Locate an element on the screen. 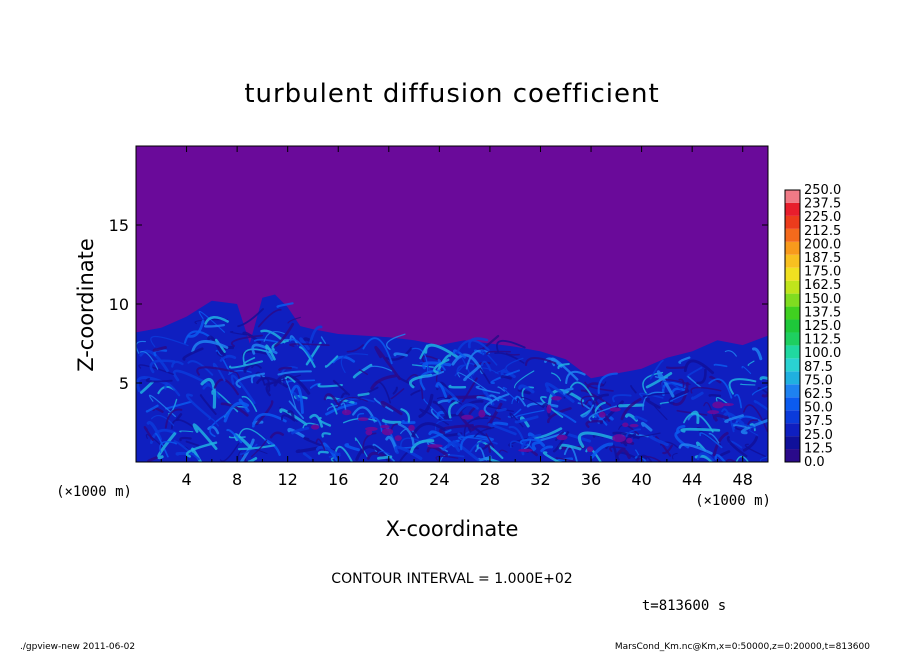  colorbar-label: 150.0 is located at coordinates (822, 299).